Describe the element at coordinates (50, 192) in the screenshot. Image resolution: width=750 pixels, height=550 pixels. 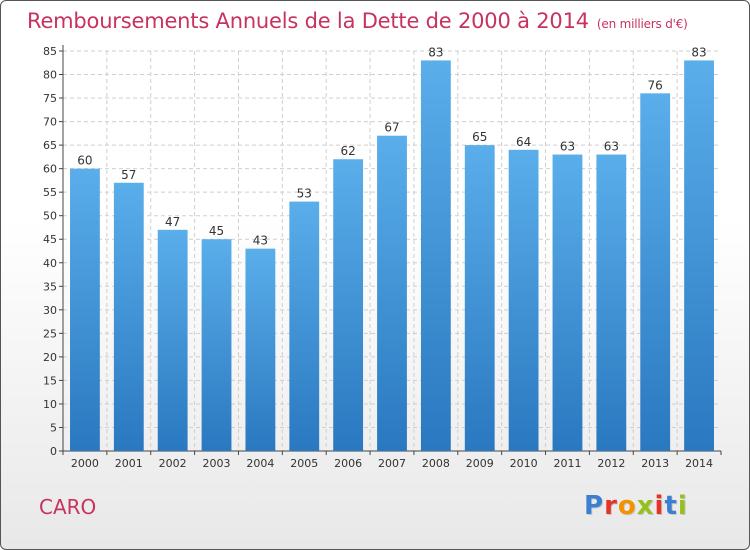
I see `y-tick-label: 55` at that location.